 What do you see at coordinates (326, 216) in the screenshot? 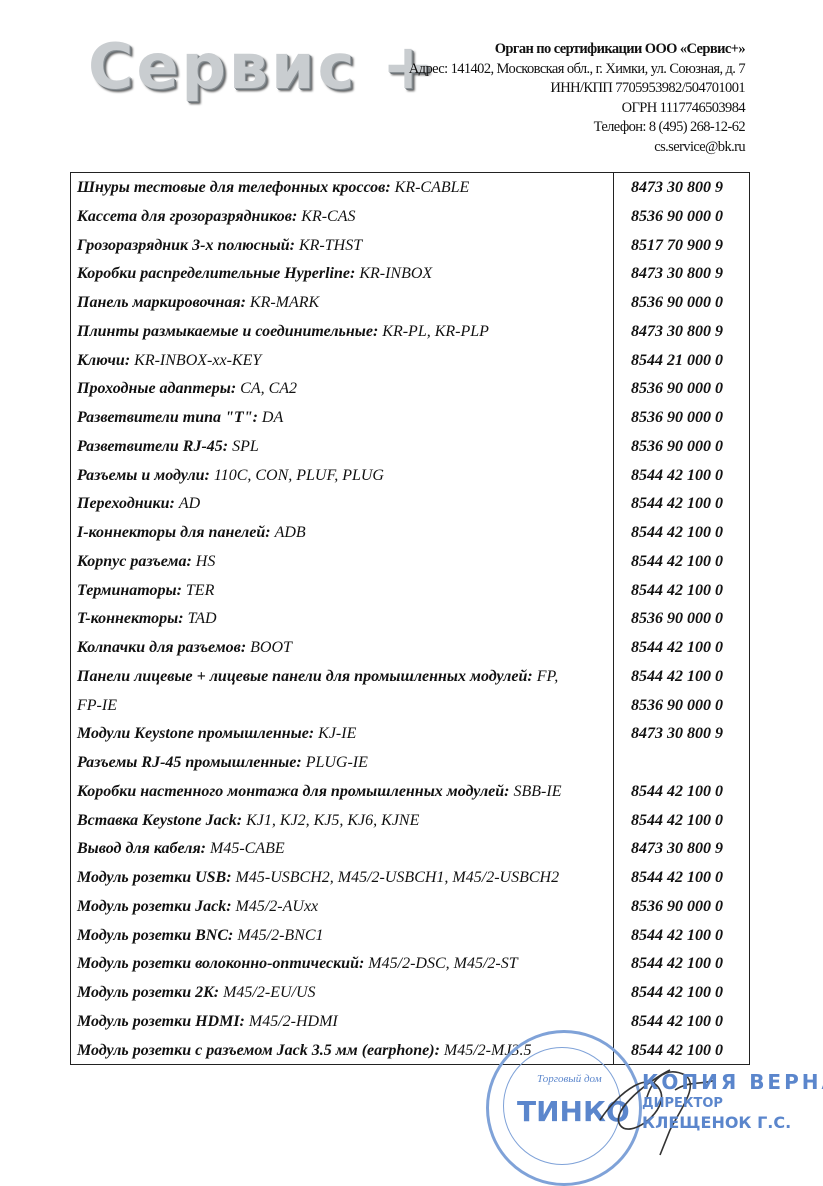
I see `product-model: KR-CAS` at bounding box center [326, 216].